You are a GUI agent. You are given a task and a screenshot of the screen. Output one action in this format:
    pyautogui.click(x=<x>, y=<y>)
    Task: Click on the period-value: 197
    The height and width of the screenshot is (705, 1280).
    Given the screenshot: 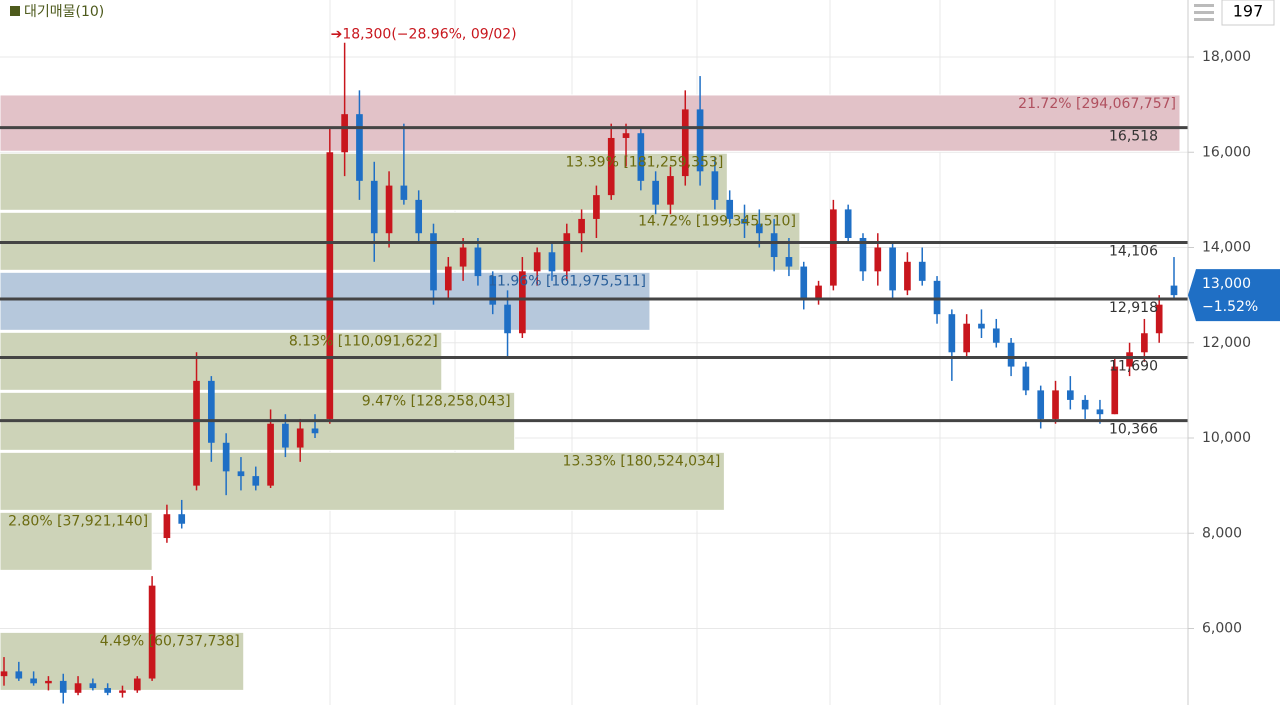 What is the action you would take?
    pyautogui.click(x=1248, y=11)
    